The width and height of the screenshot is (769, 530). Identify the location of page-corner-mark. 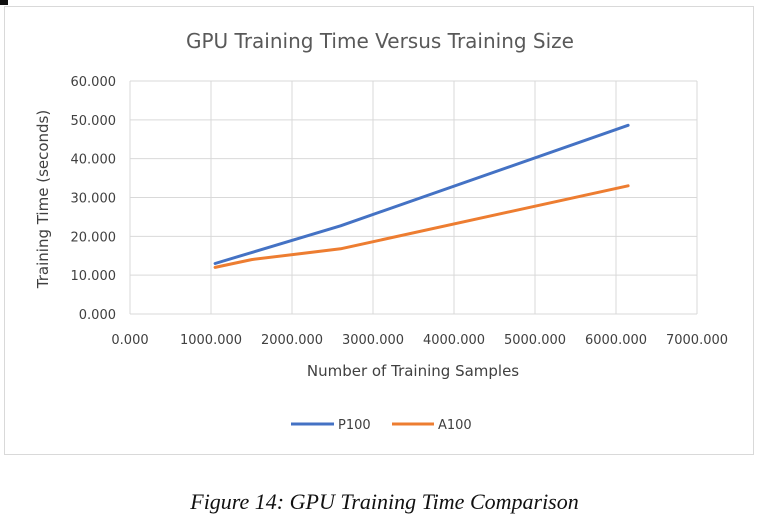
(4, 2).